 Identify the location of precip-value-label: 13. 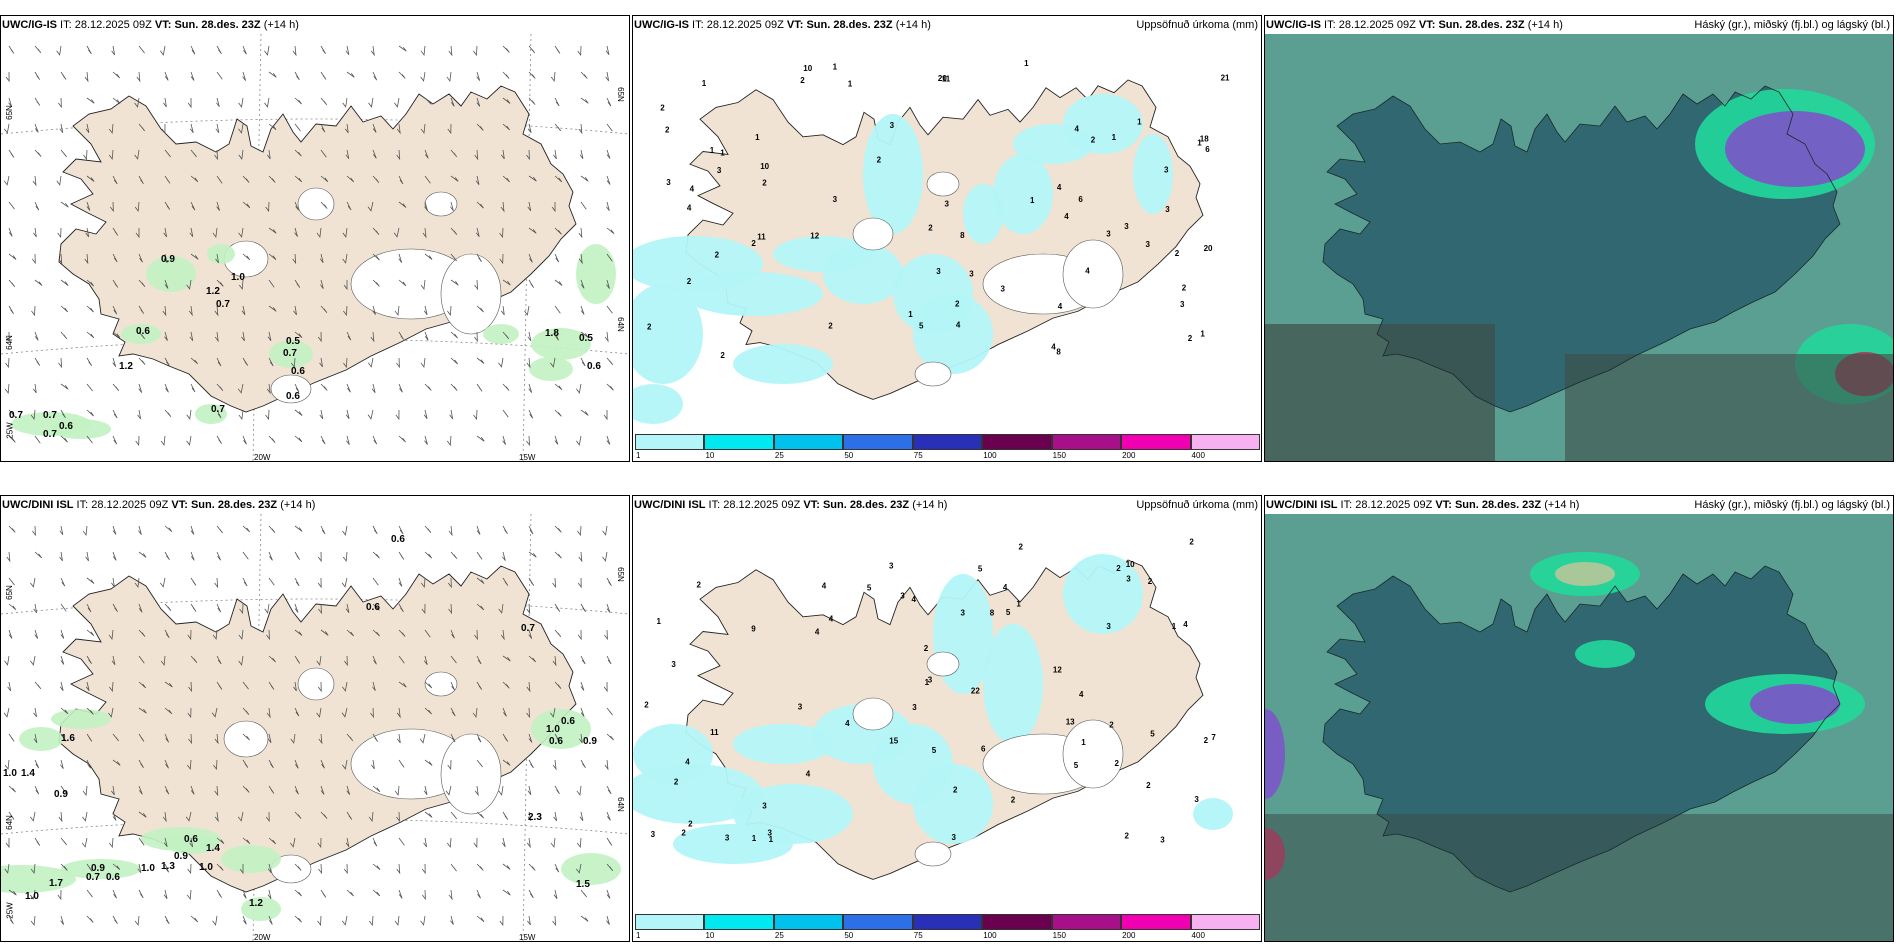
(1070, 722).